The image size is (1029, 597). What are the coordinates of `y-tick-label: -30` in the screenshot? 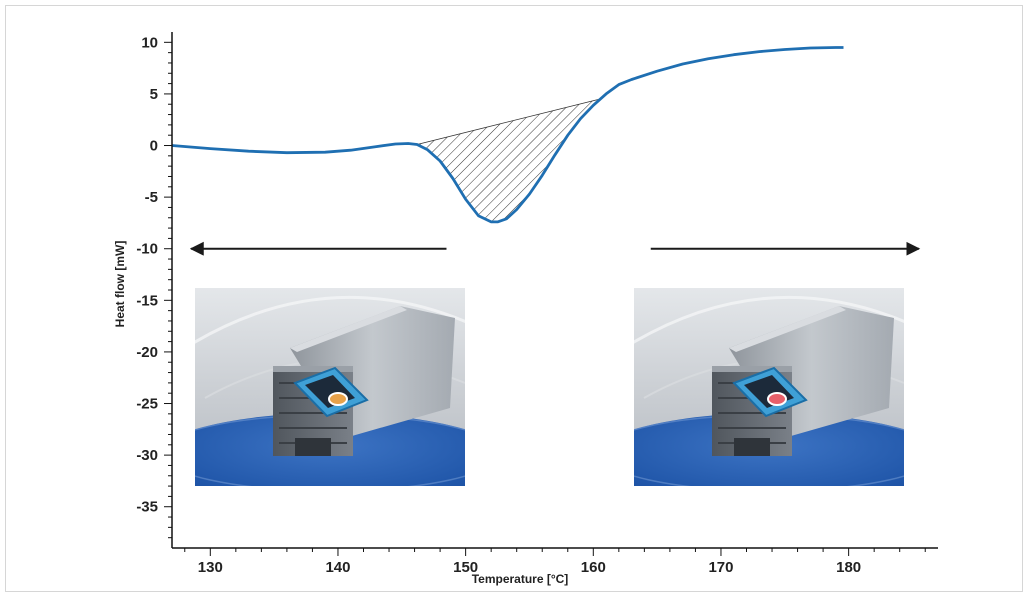 It's located at (147, 455).